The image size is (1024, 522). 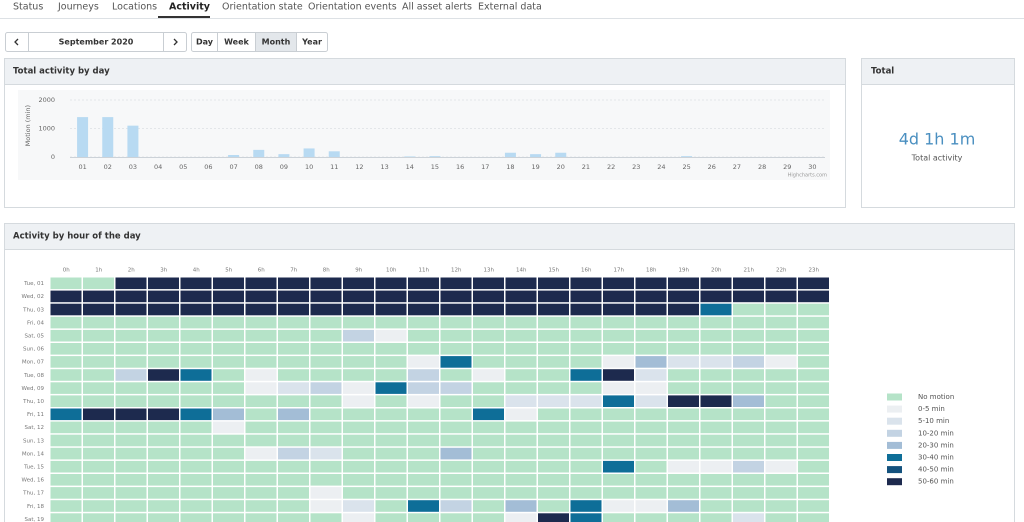 I want to click on tab-active: Activity, so click(x=190, y=7).